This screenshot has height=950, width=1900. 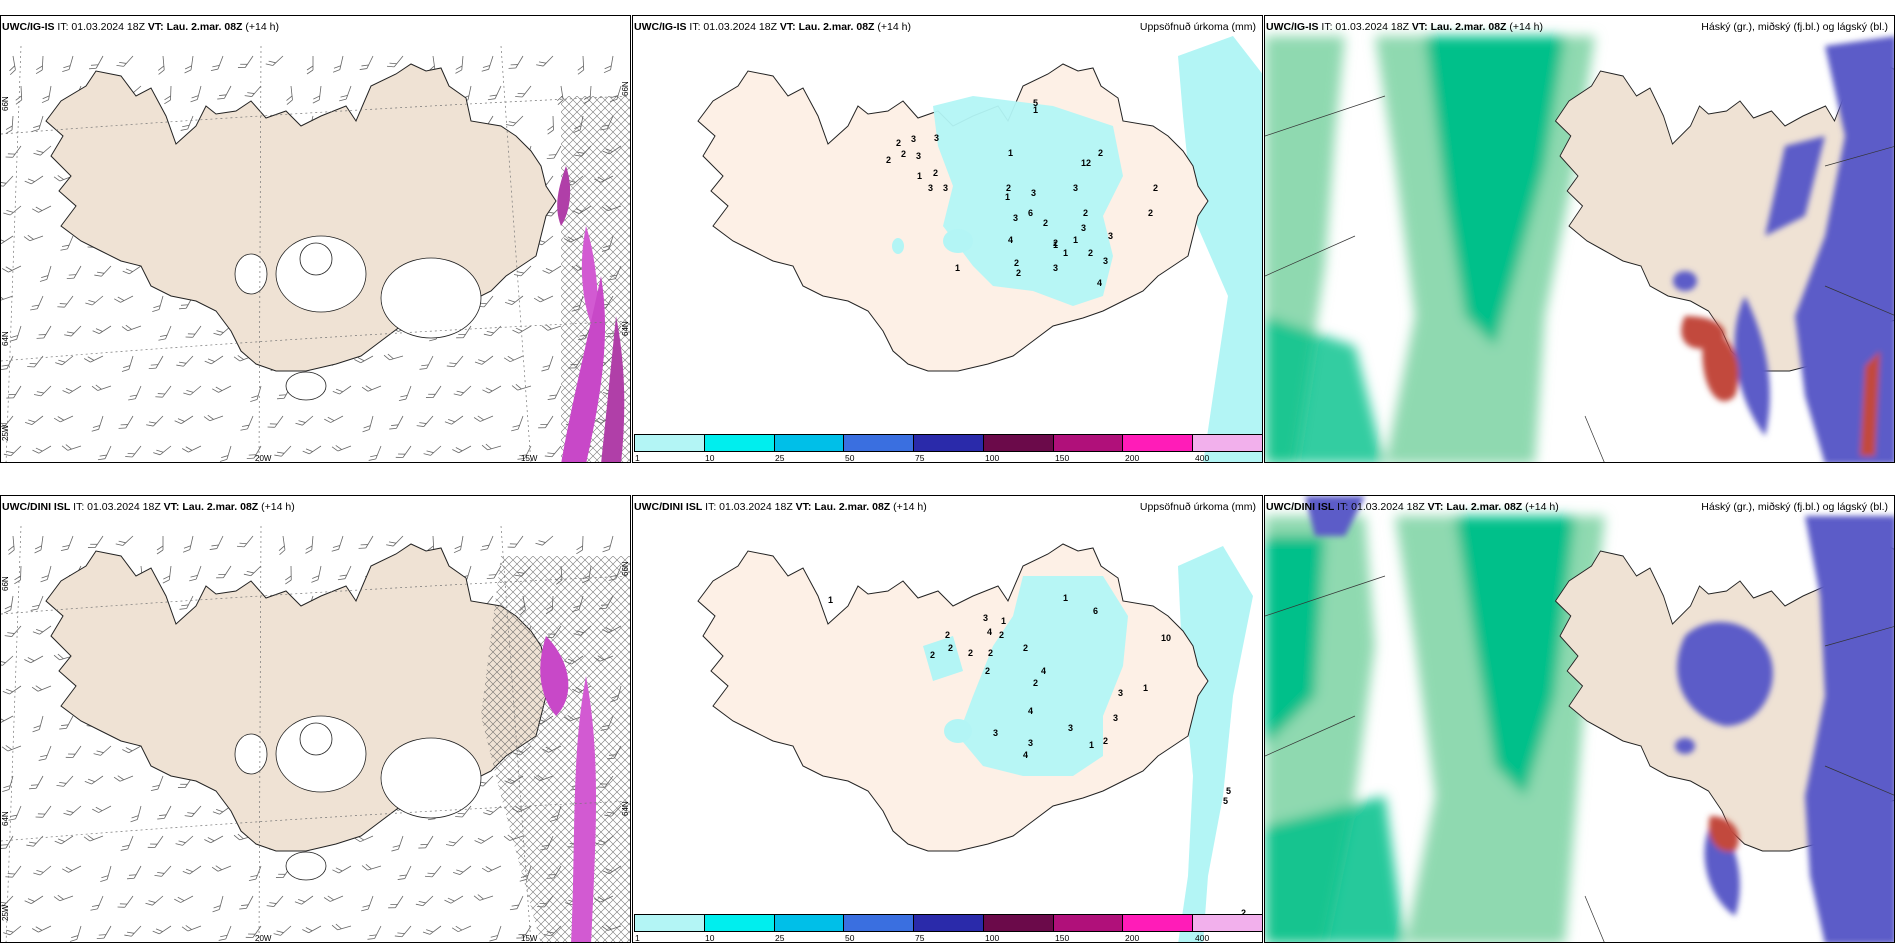 I want to click on colorbar-label: 50, so click(x=850, y=938).